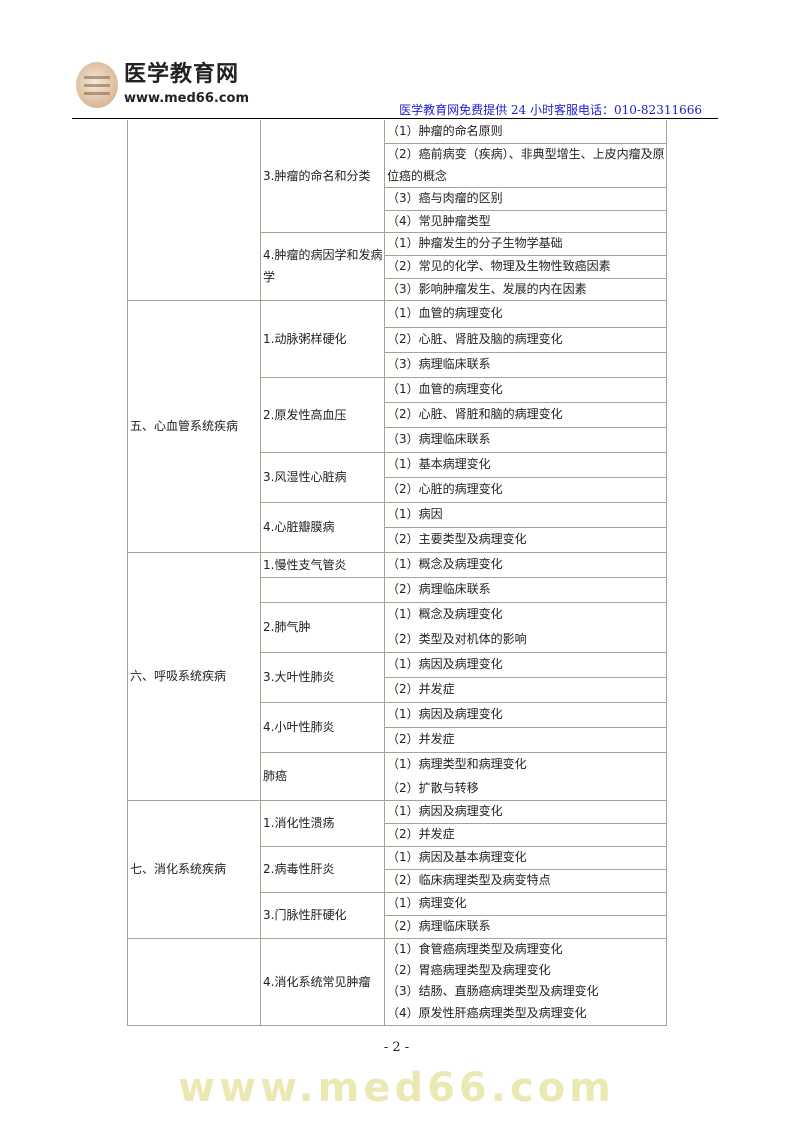 This screenshot has width=793, height=1122. Describe the element at coordinates (475, 414) in the screenshot. I see `list-item: （2）心脏、肾脏和脑的病理变化` at that location.